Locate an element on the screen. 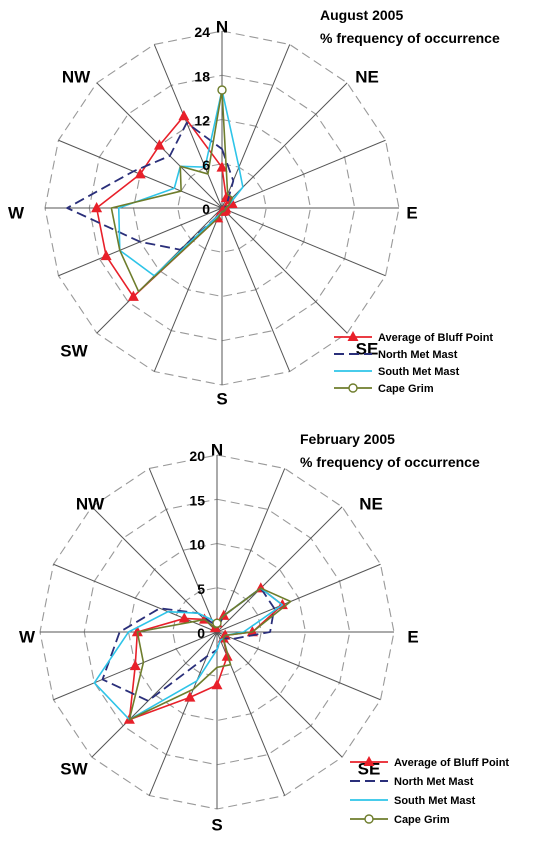 The image size is (553, 854). tick-label: 12 is located at coordinates (202, 121).